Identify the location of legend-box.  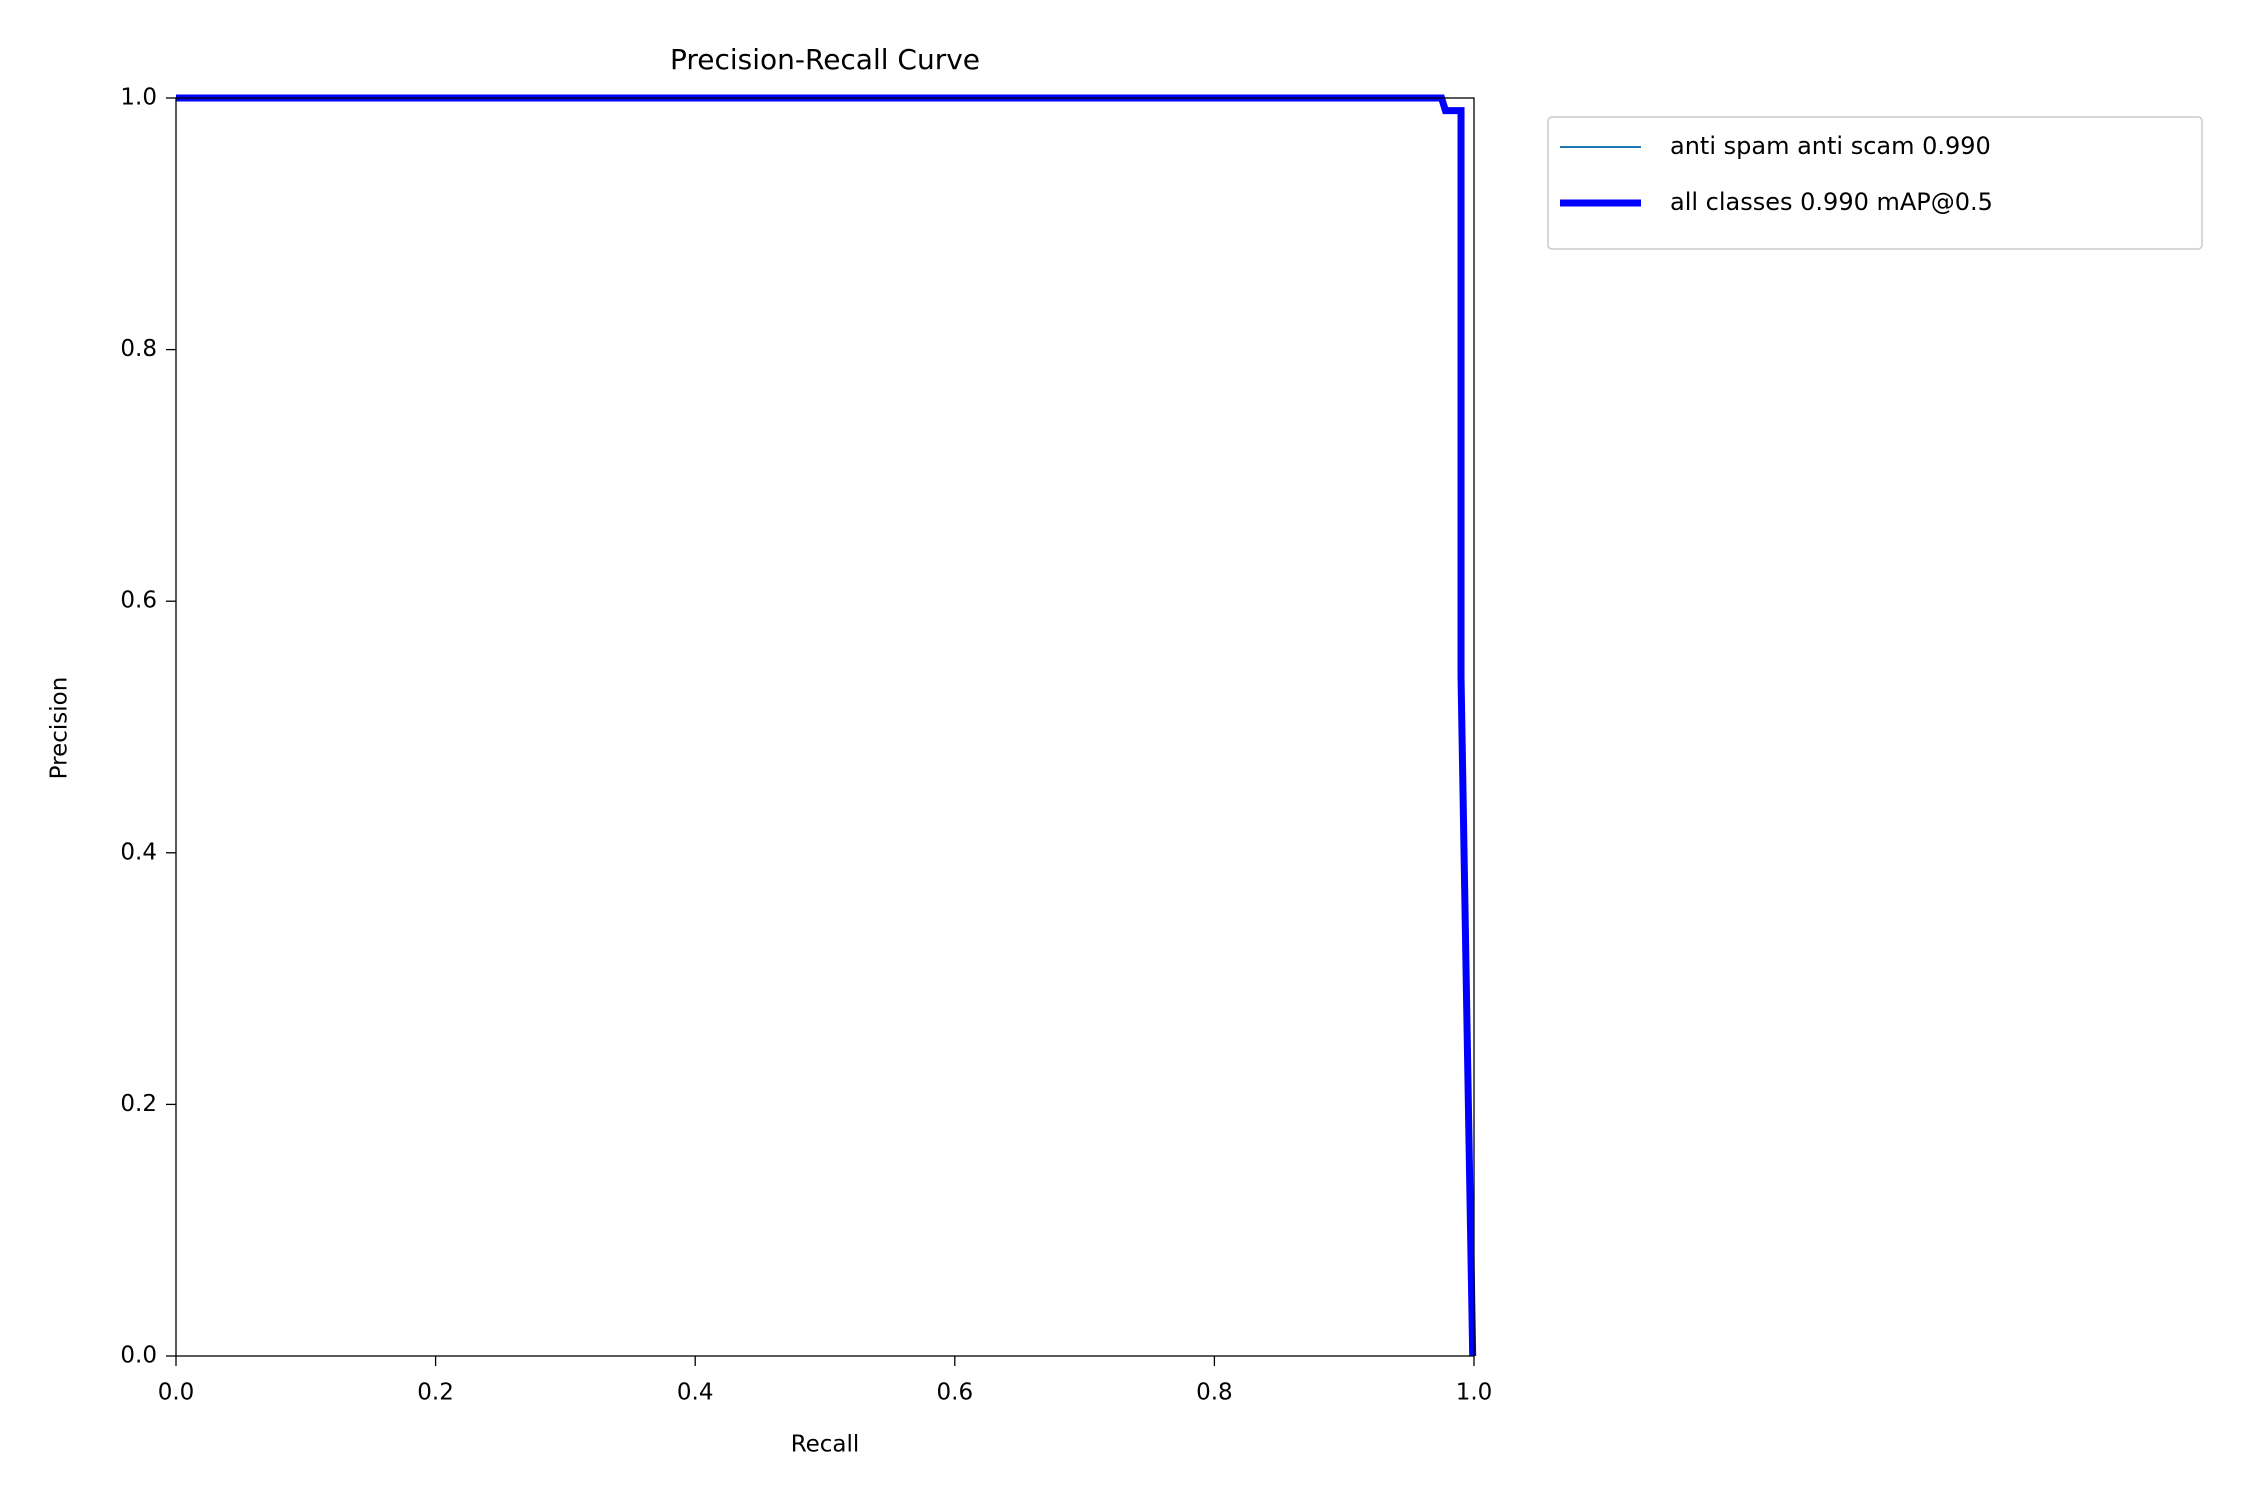
(1875, 183).